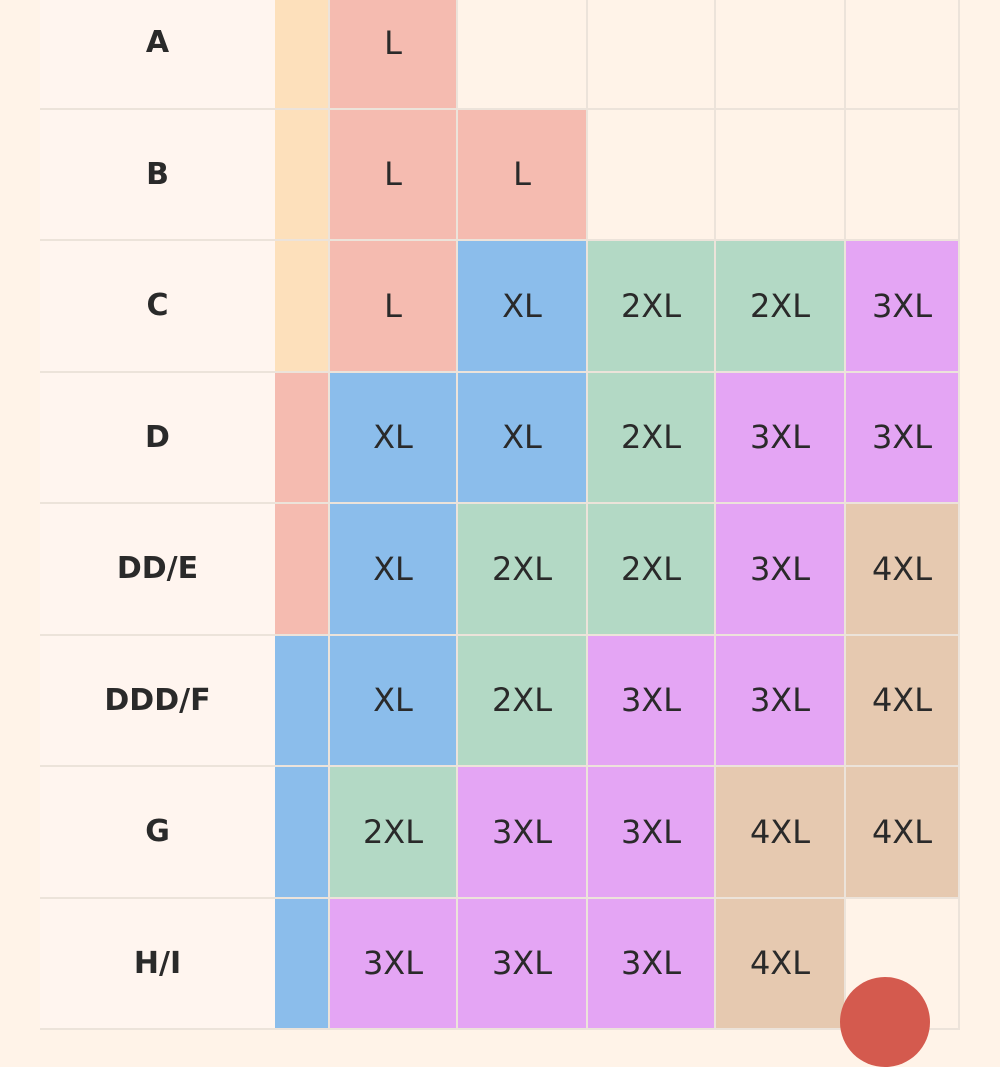 This screenshot has height=1067, width=1000. What do you see at coordinates (157, 833) in the screenshot?
I see `row-label: G` at bounding box center [157, 833].